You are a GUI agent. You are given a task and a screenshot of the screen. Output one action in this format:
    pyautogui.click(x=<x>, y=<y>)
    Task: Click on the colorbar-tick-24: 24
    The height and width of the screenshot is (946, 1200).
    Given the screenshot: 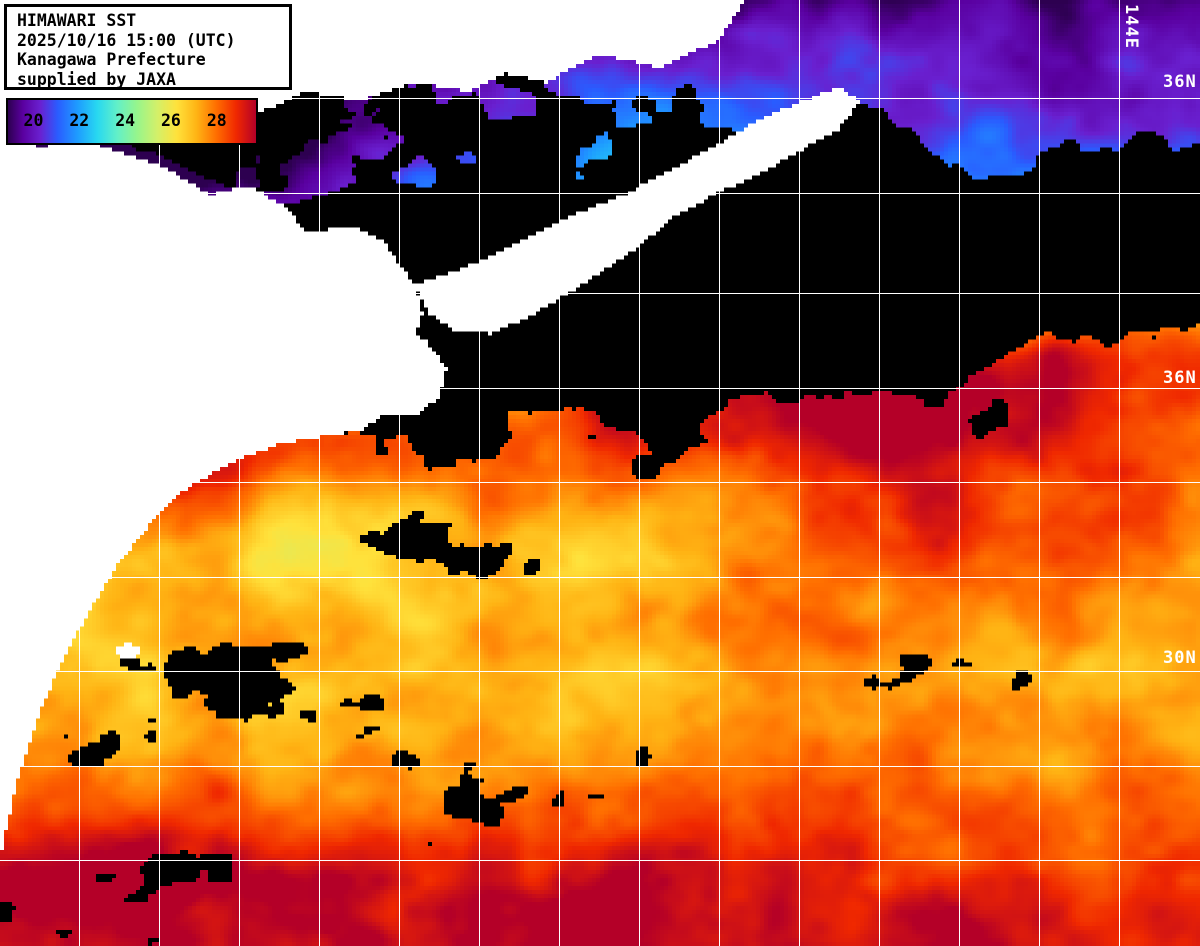 What is the action you would take?
    pyautogui.click(x=125, y=120)
    